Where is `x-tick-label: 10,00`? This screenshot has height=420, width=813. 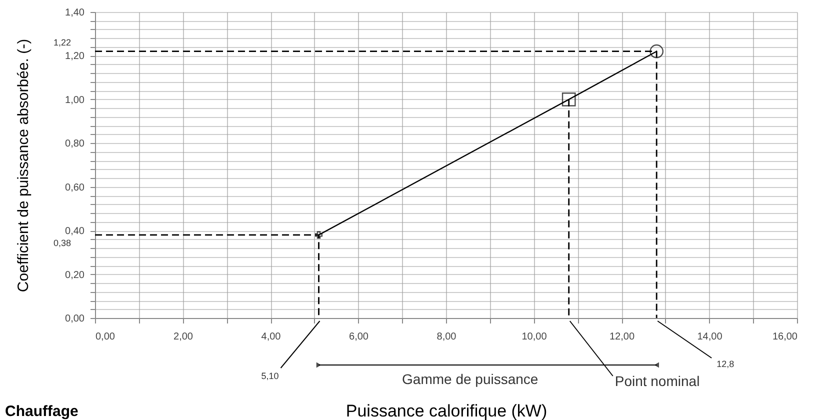
x-tick-label: 10,00 is located at coordinates (535, 337).